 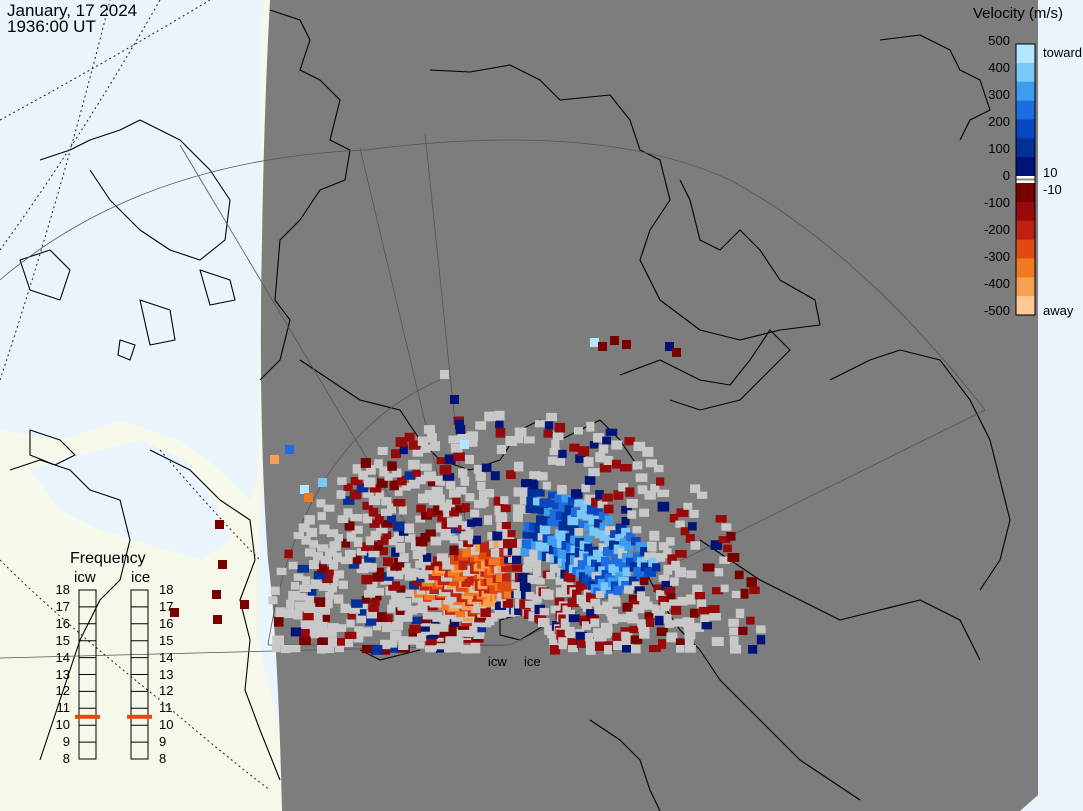 I want to click on colorbar-tick-label: 500, so click(x=999, y=40).